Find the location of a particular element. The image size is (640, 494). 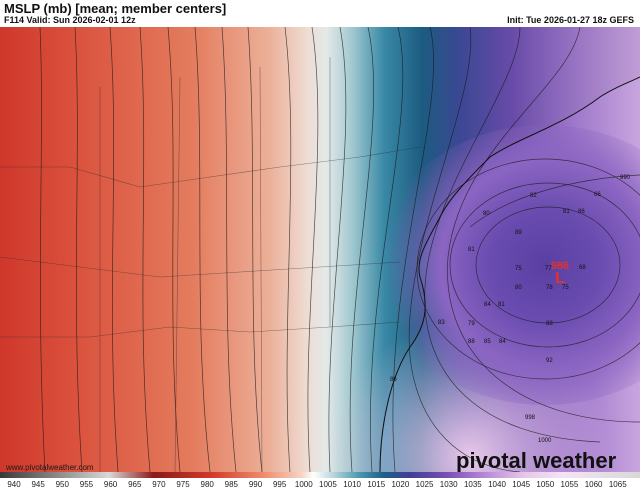

low-pressure-value: 986 is located at coordinates (560, 266).